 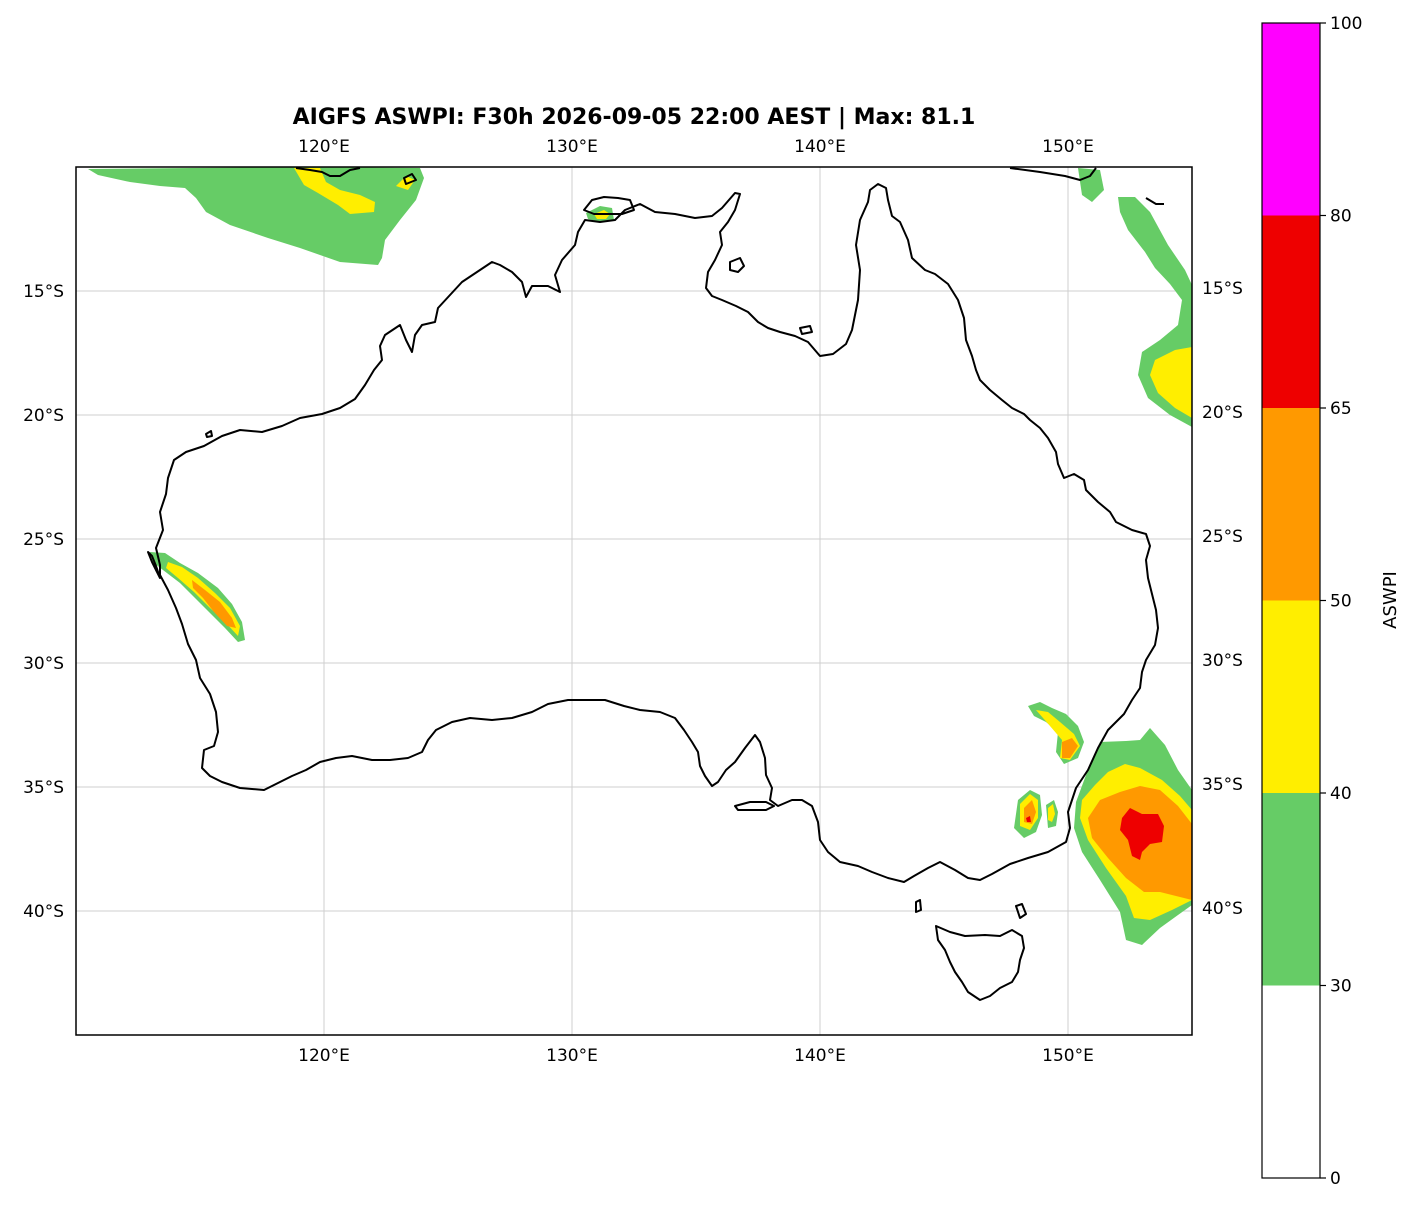 I want to click on lat-labels-left: 15°S 20°S 25°S 30°S 35°S 40°S, so click(x=43, y=602).